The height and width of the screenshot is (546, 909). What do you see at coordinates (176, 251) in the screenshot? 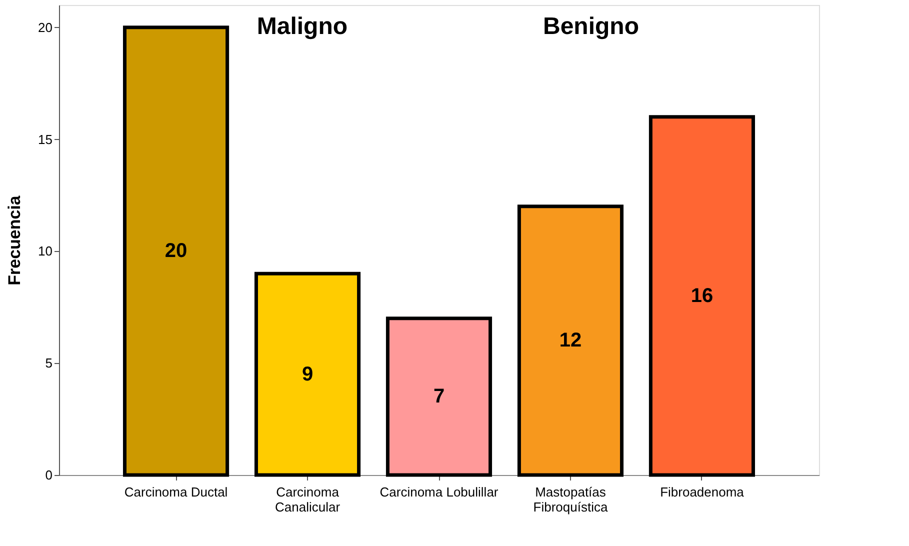
I see `data-label: 20` at bounding box center [176, 251].